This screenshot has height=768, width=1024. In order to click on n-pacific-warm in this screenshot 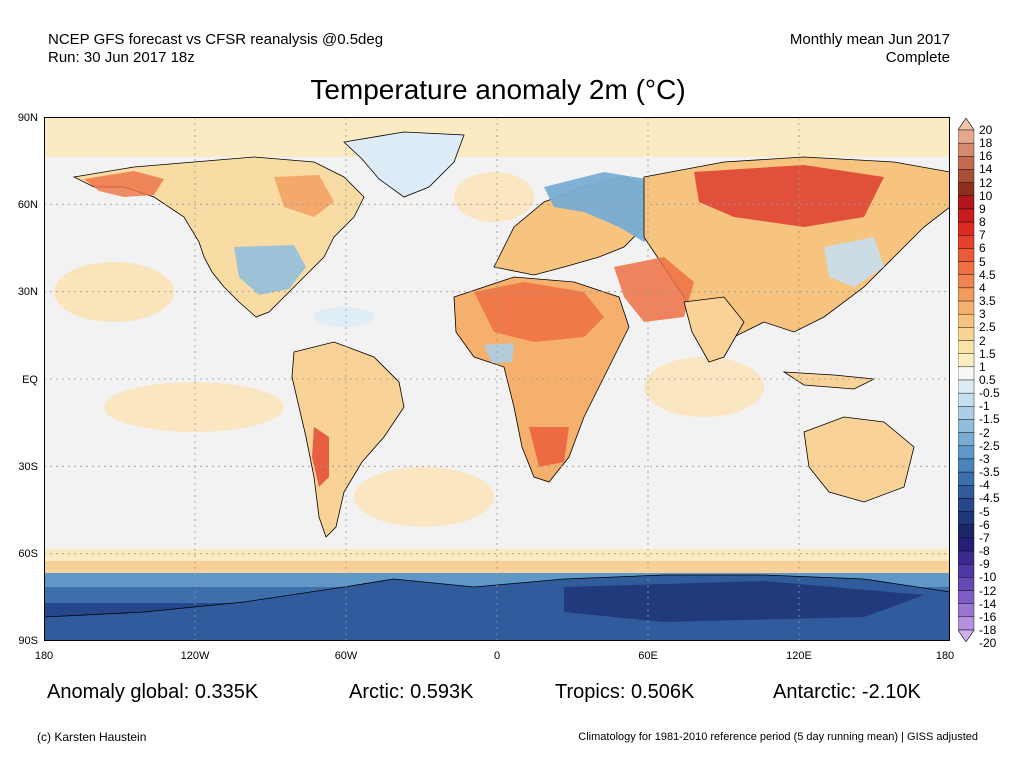, I will do `click(114, 292)`.